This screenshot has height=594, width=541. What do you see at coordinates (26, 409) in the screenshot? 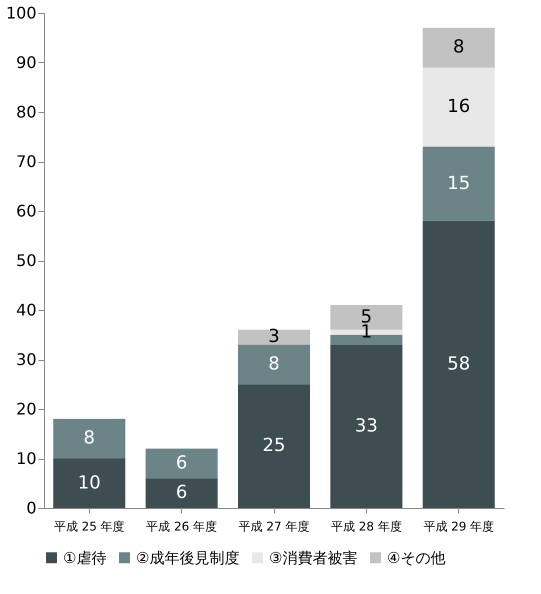
I see `y-tick-label: 20` at bounding box center [26, 409].